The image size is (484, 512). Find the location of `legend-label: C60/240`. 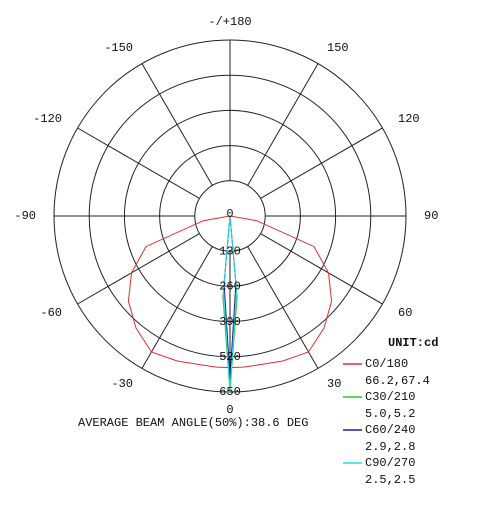

legend-label: C60/240 is located at coordinates (390, 430).